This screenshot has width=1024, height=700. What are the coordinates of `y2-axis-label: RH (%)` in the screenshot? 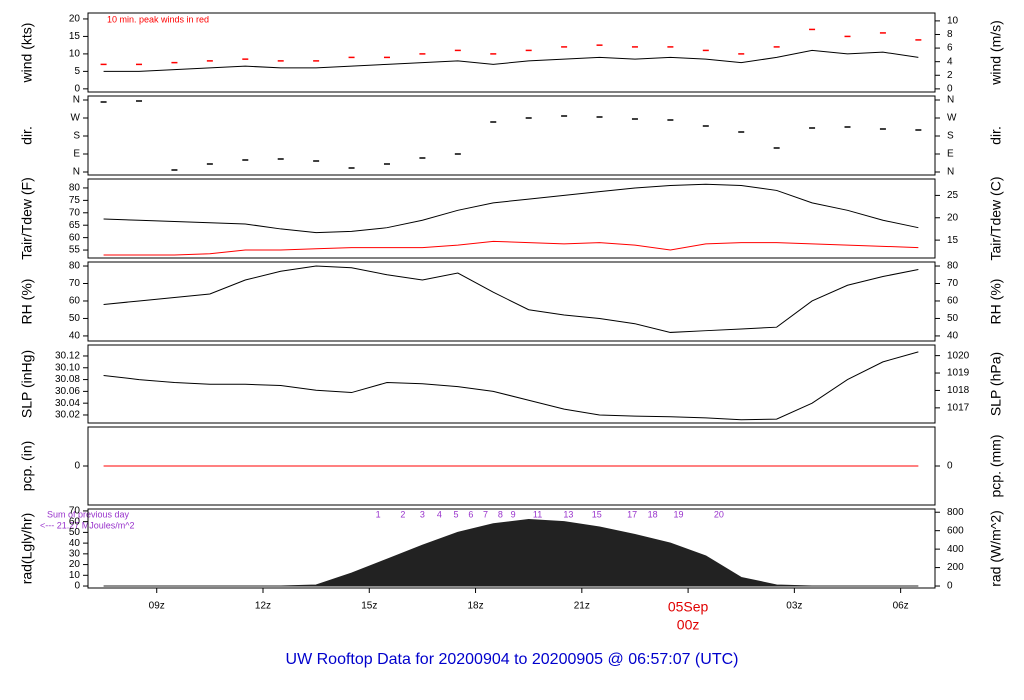 It's located at (996, 302).